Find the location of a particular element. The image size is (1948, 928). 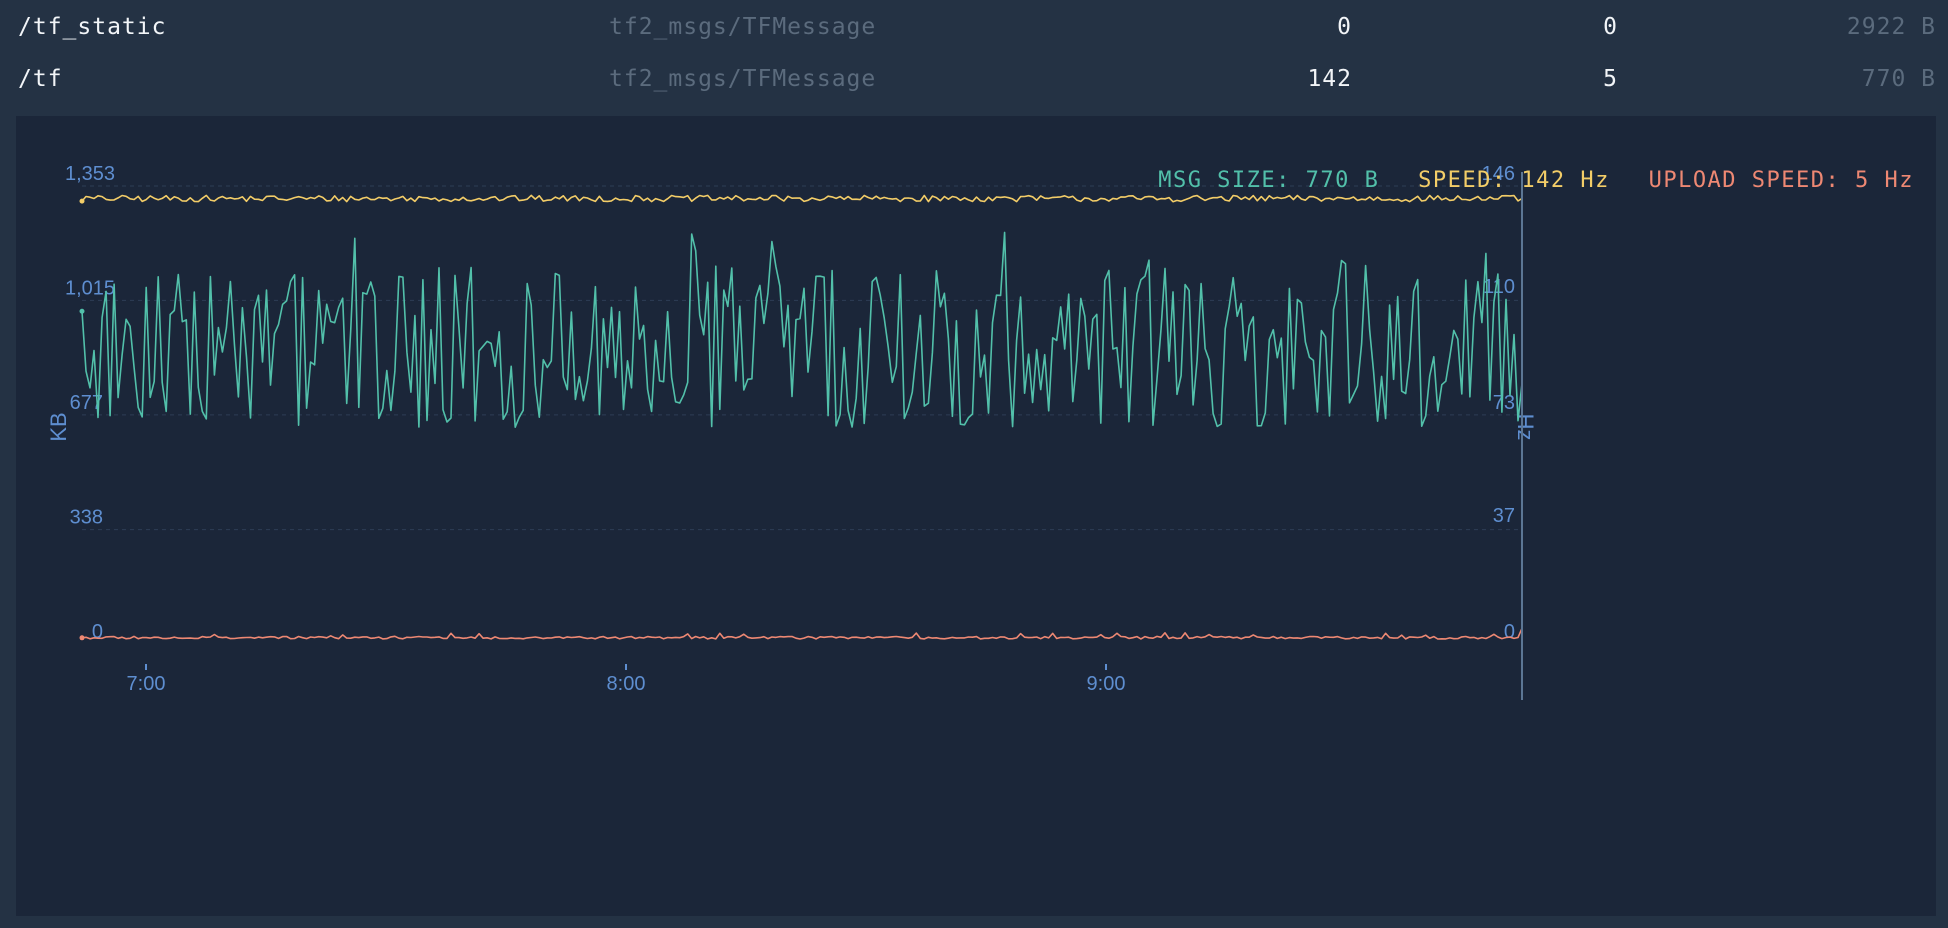

y-right-tick-label: 0 is located at coordinates (1509, 632).